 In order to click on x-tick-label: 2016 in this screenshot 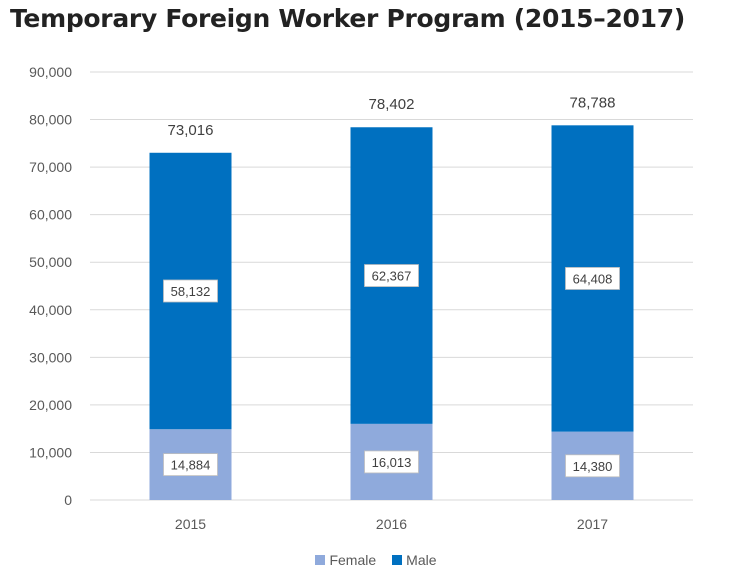, I will do `click(391, 524)`.